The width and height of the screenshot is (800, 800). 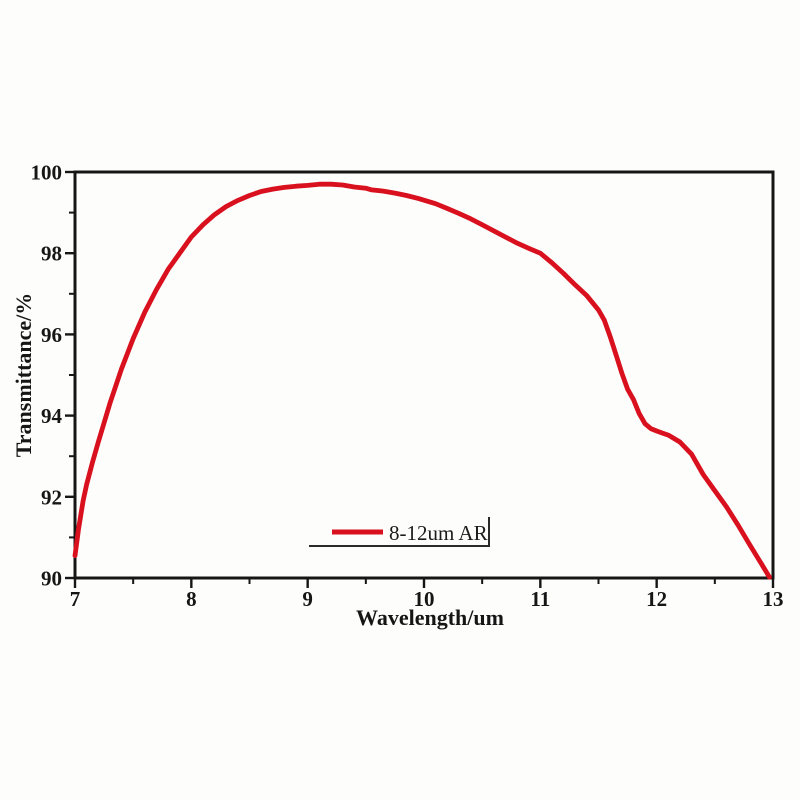 I want to click on x-tick-label: 11, so click(x=540, y=599).